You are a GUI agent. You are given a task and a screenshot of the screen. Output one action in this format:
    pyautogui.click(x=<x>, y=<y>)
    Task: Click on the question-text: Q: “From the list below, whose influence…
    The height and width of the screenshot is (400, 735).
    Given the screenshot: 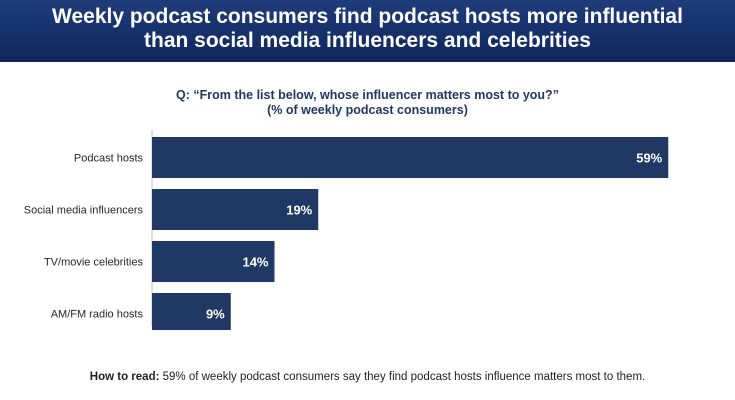 What is the action you would take?
    pyautogui.click(x=367, y=95)
    